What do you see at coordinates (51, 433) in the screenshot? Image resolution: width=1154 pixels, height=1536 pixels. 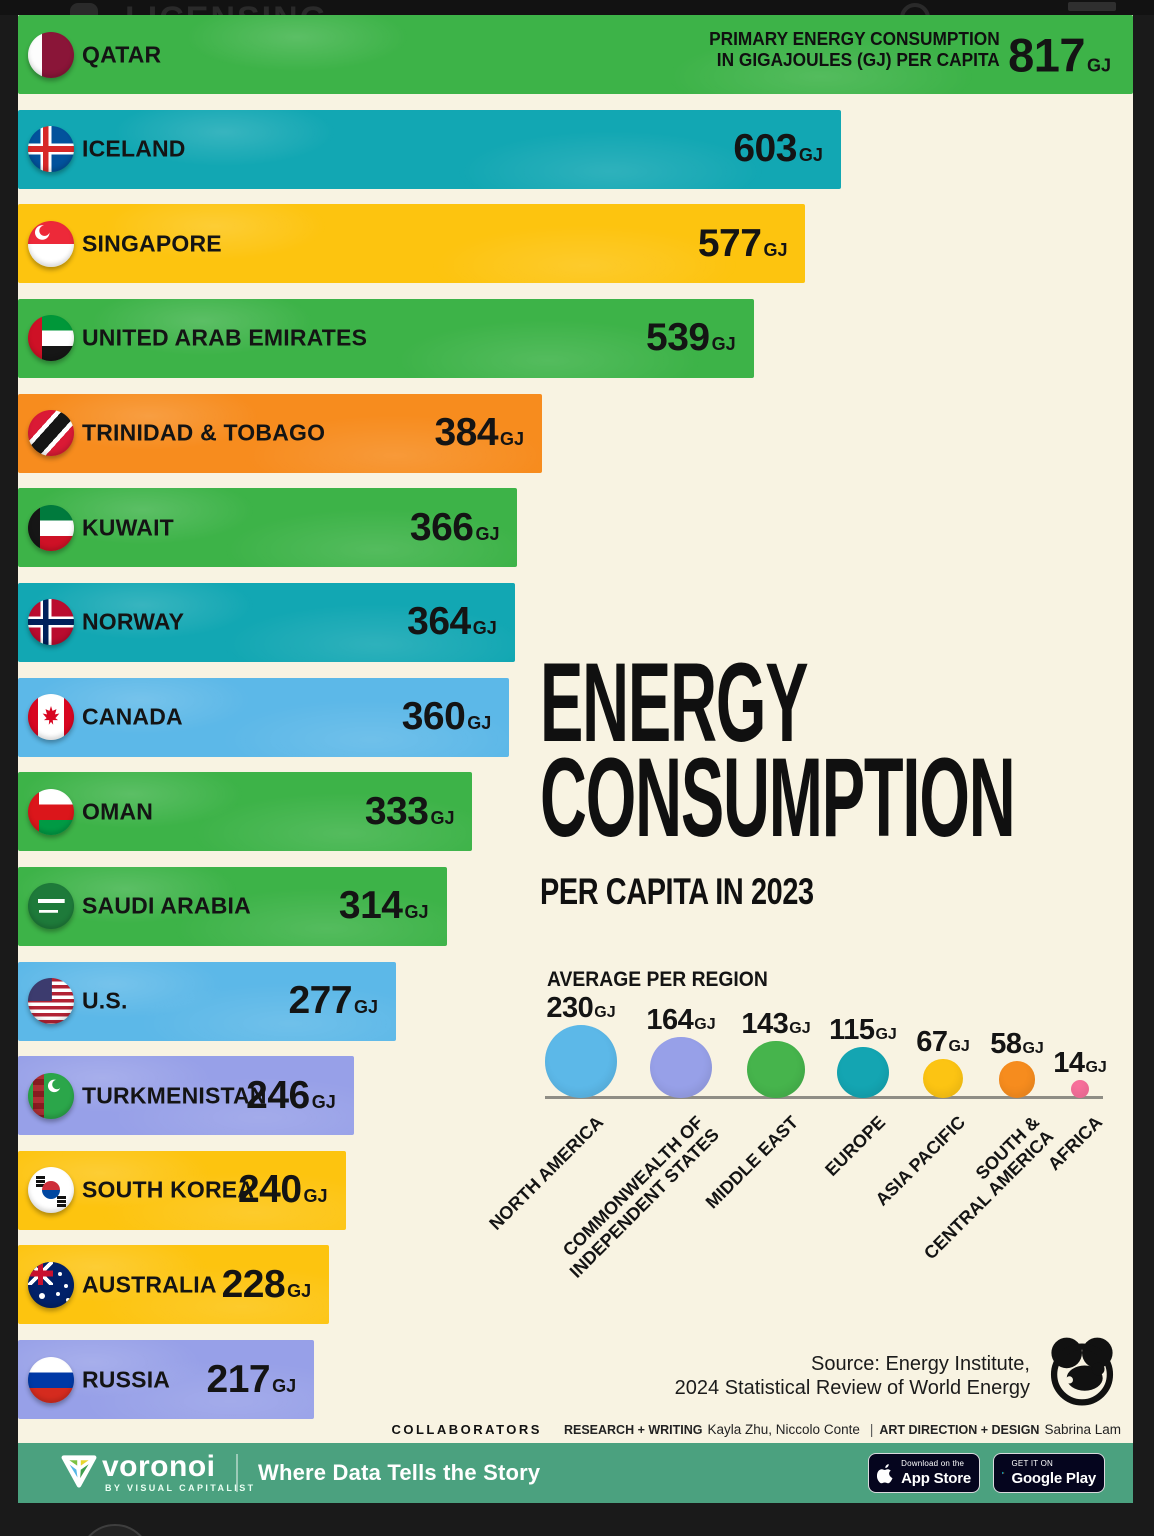 I see `flag-trinidad-icon` at bounding box center [51, 433].